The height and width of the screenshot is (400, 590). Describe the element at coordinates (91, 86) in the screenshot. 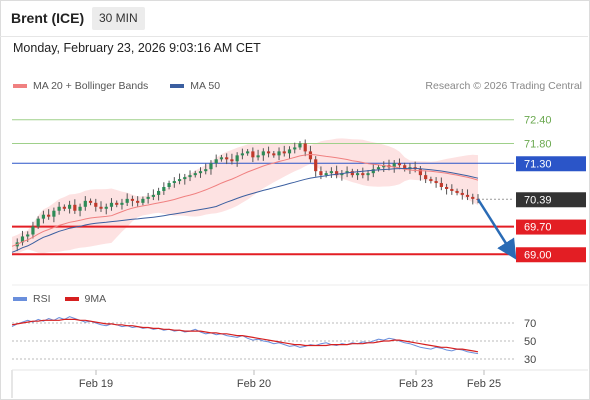

I see `bollinger-legend-label: MA 20 + Bollinger Bands` at that location.